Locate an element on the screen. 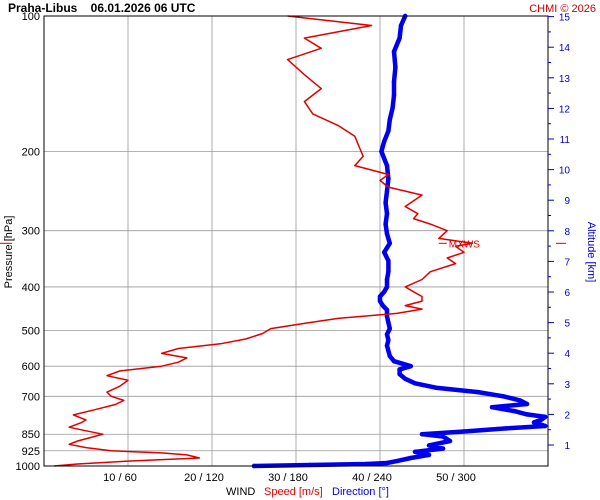 The width and height of the screenshot is (600, 500). altitude-tick-label: 11 is located at coordinates (565, 140).